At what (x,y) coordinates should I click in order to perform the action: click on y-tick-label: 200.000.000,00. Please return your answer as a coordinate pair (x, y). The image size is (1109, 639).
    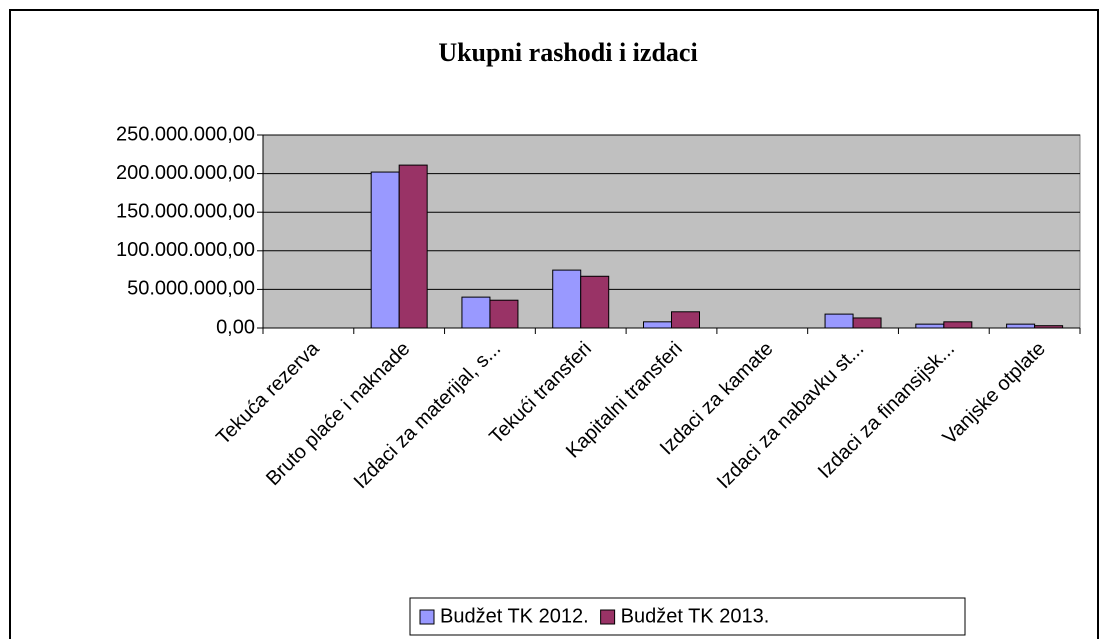
    Looking at the image, I should click on (185, 173).